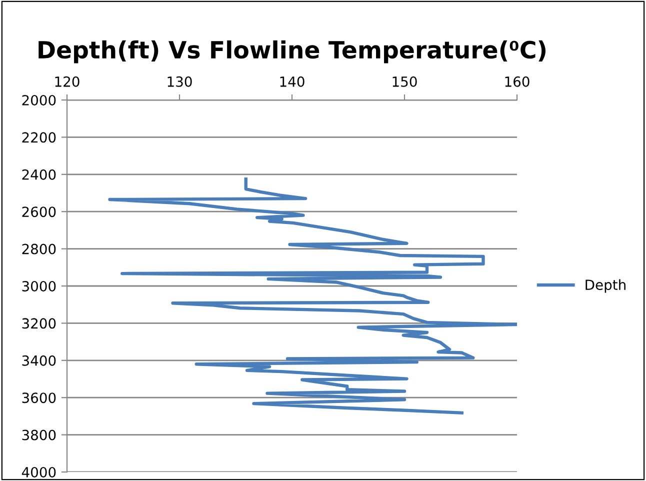 Image resolution: width=646 pixels, height=481 pixels. What do you see at coordinates (39, 174) in the screenshot?
I see `y-tick-label: 2400` at bounding box center [39, 174].